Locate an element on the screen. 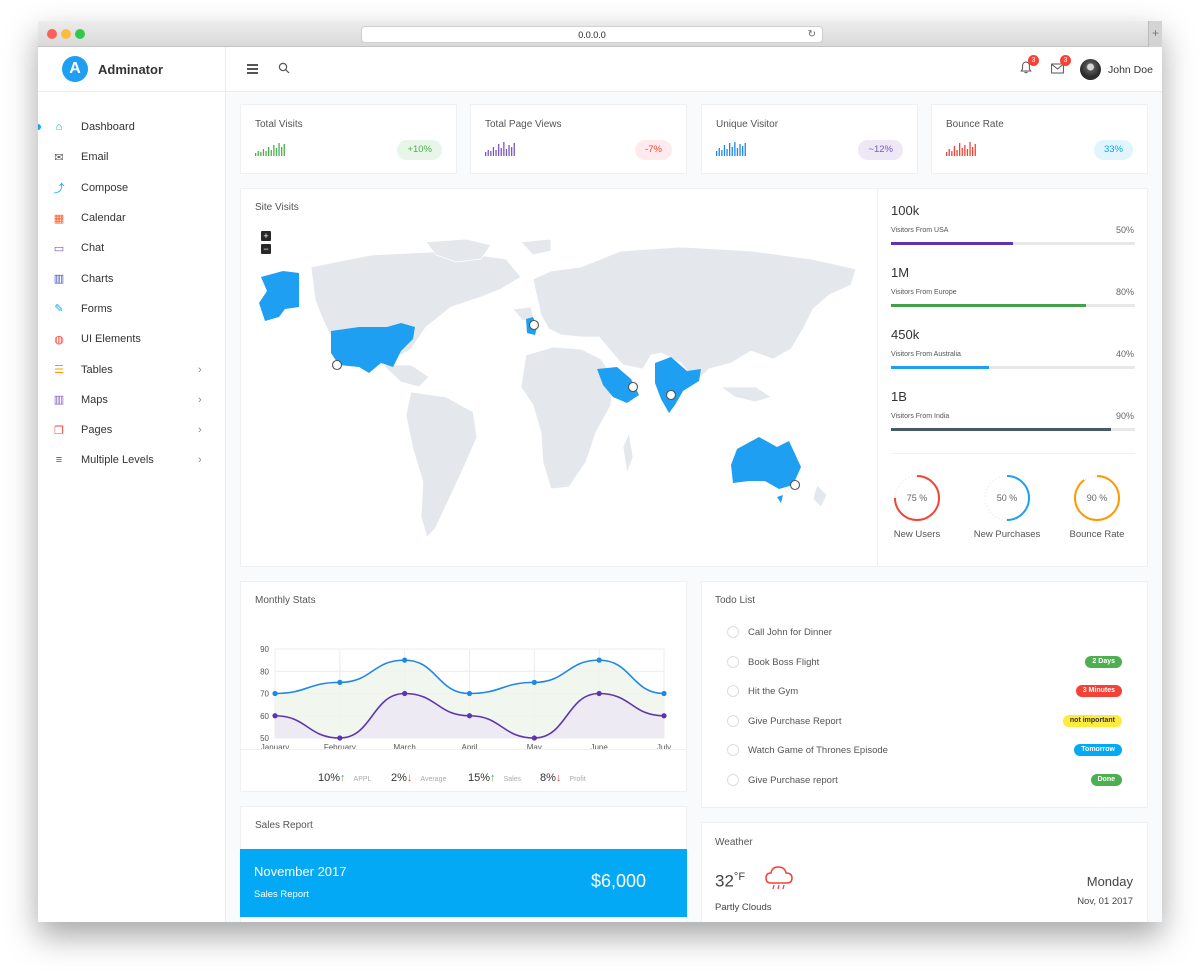 The image size is (1200, 976). sales-subtitle: Sales Report is located at coordinates (281, 894).